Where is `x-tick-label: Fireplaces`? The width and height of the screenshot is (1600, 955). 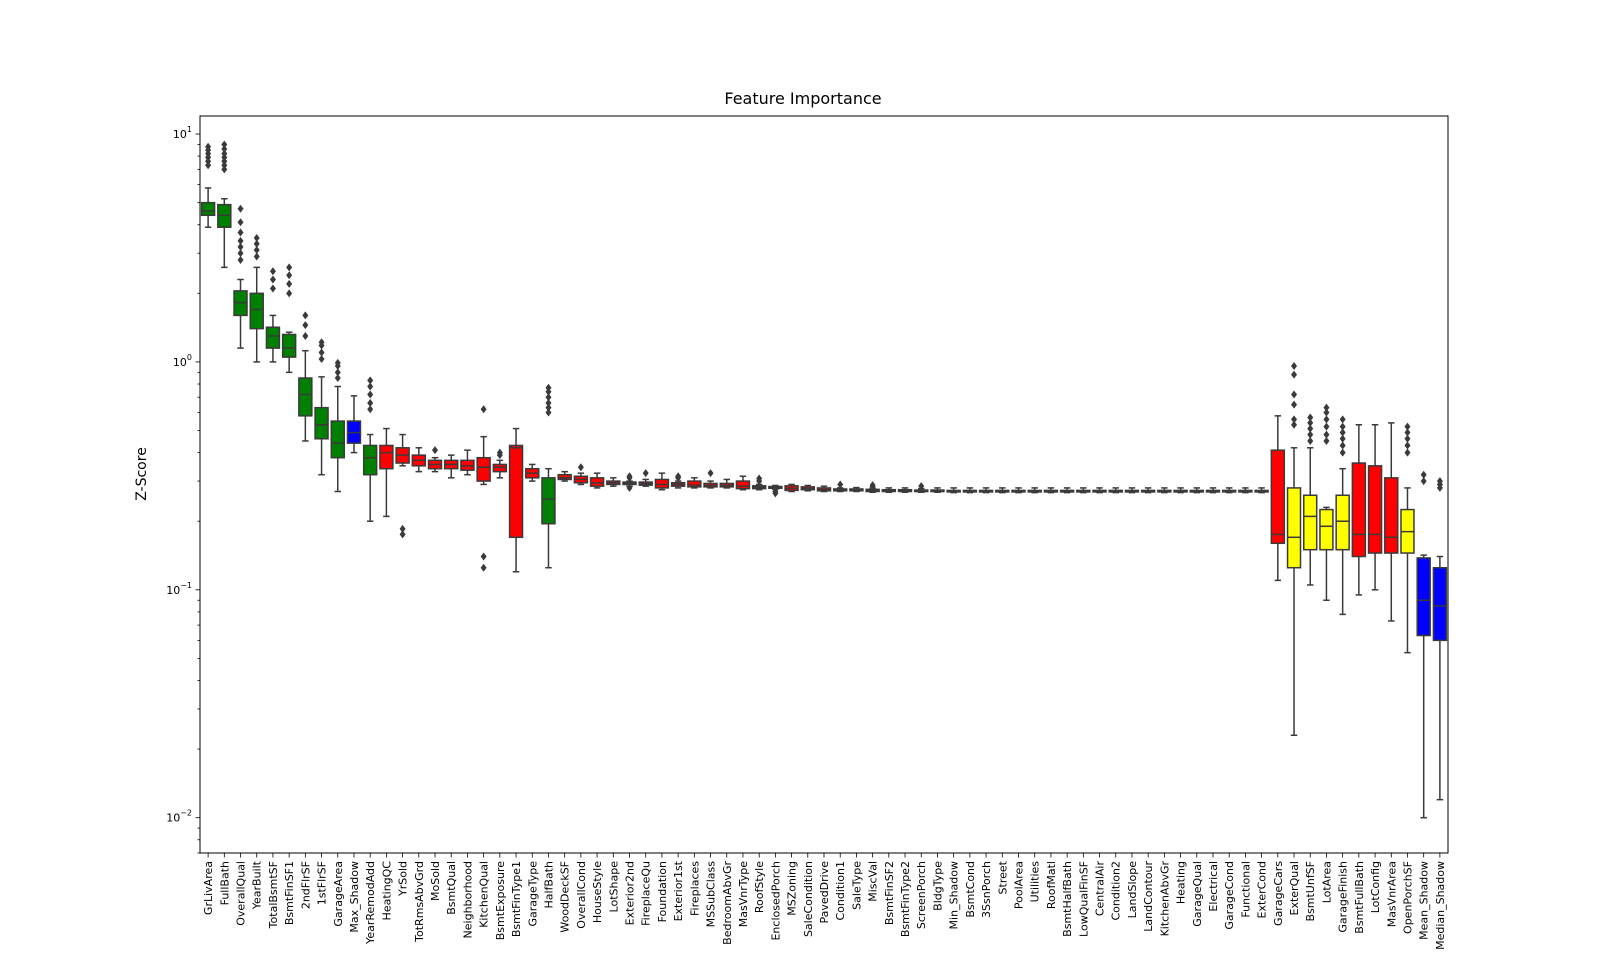 x-tick-label: Fireplaces is located at coordinates (694, 888).